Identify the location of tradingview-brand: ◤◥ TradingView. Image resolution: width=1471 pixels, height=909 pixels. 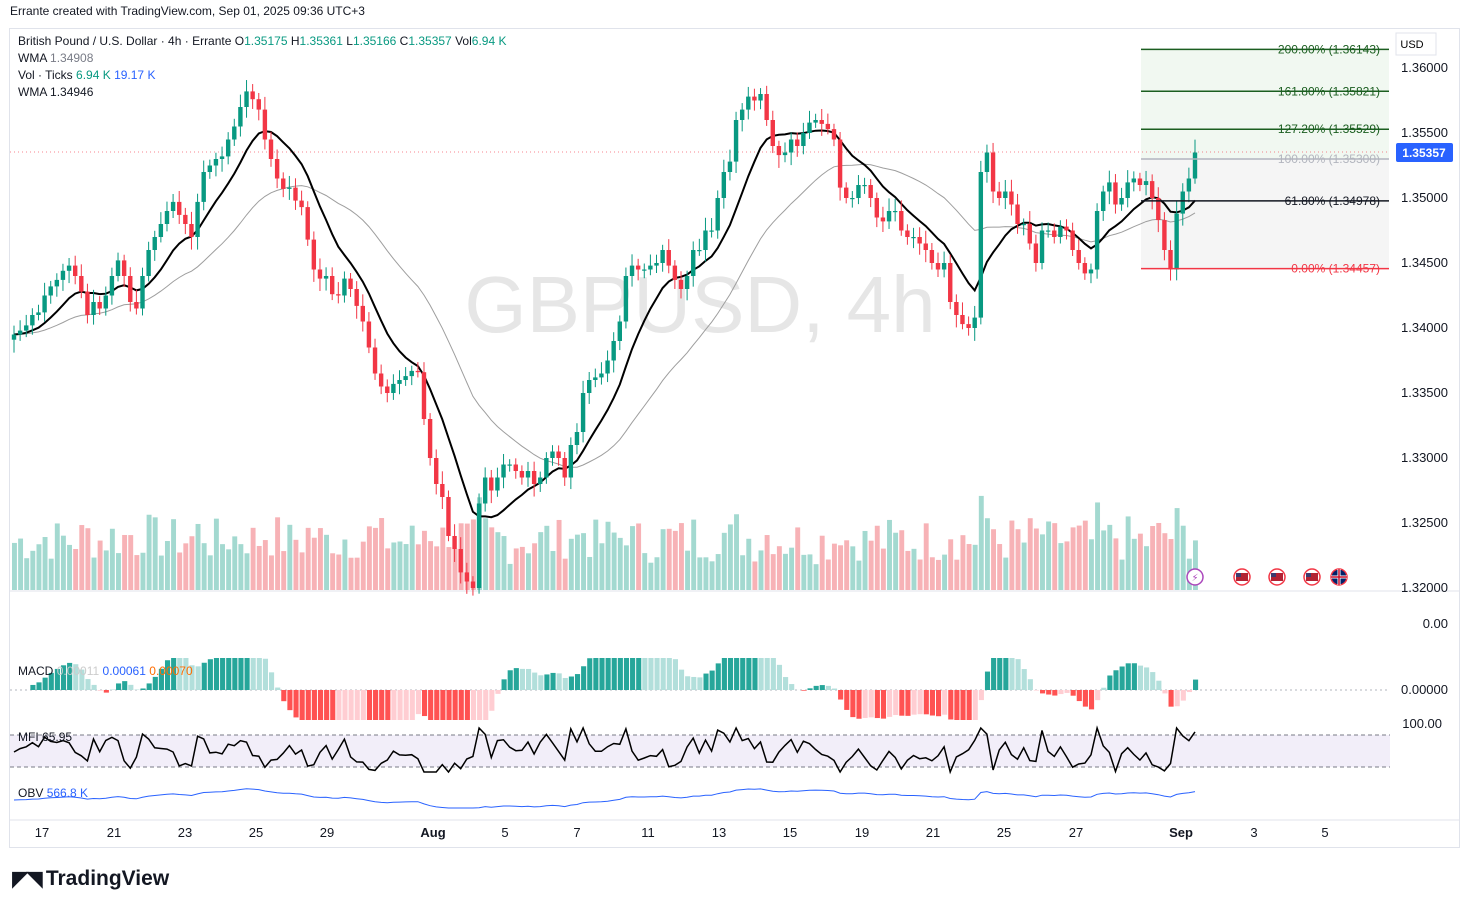
(90, 879).